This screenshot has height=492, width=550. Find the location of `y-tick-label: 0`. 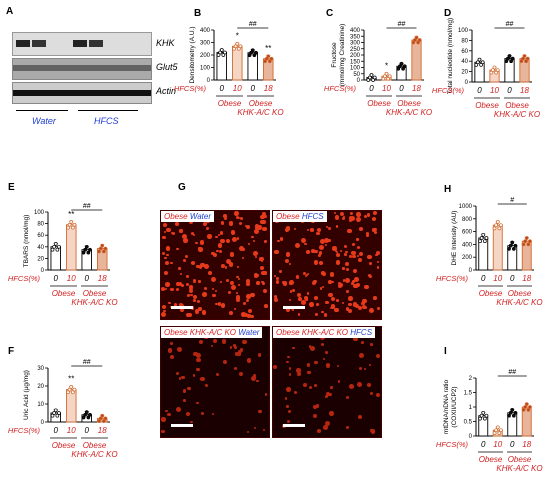

y-tick-label: 0 is located at coordinates (209, 81).